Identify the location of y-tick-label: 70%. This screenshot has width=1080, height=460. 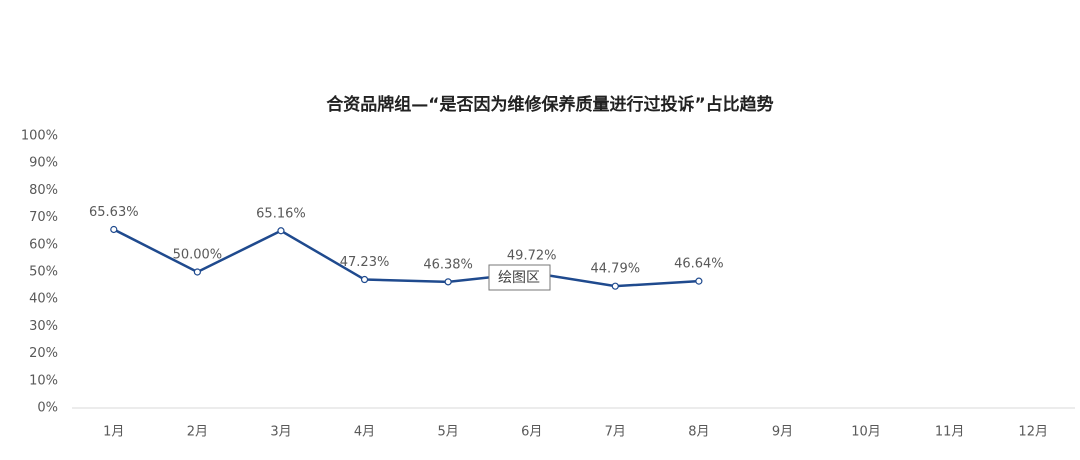
(43, 217).